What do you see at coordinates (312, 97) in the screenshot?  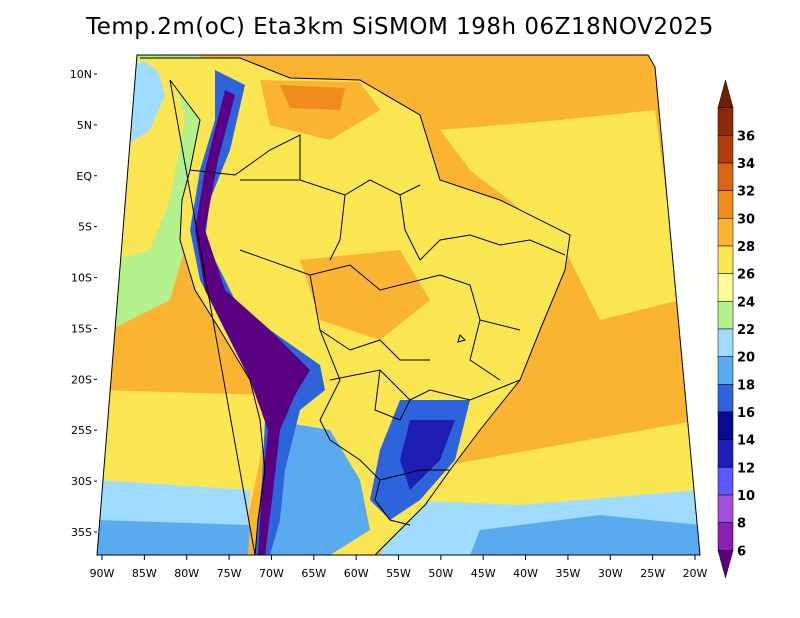 I see `land-hot-north` at bounding box center [312, 97].